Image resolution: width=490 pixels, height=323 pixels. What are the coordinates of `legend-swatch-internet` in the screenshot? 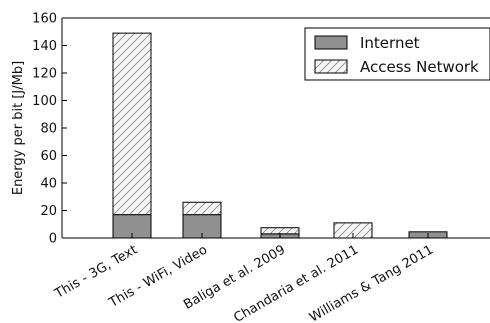 It's located at (331, 42).